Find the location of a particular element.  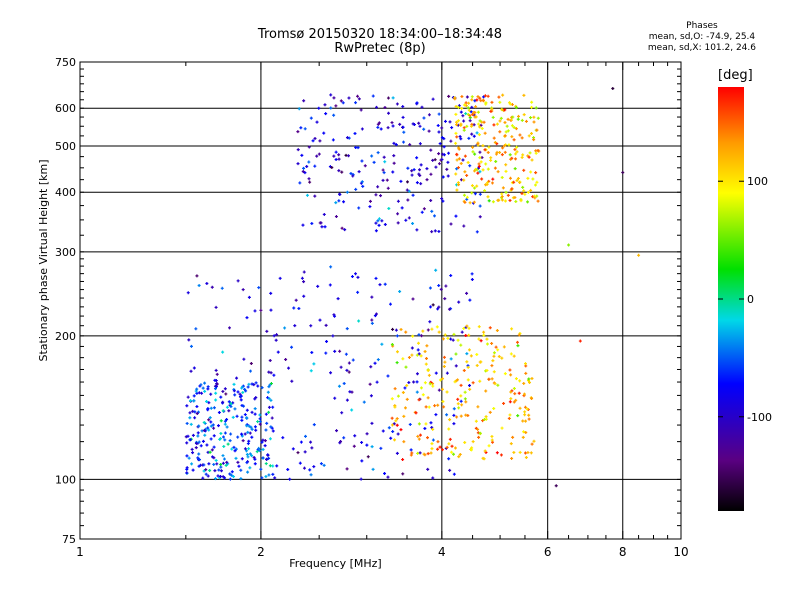

y-tick-label: 75 is located at coordinates (69, 539).